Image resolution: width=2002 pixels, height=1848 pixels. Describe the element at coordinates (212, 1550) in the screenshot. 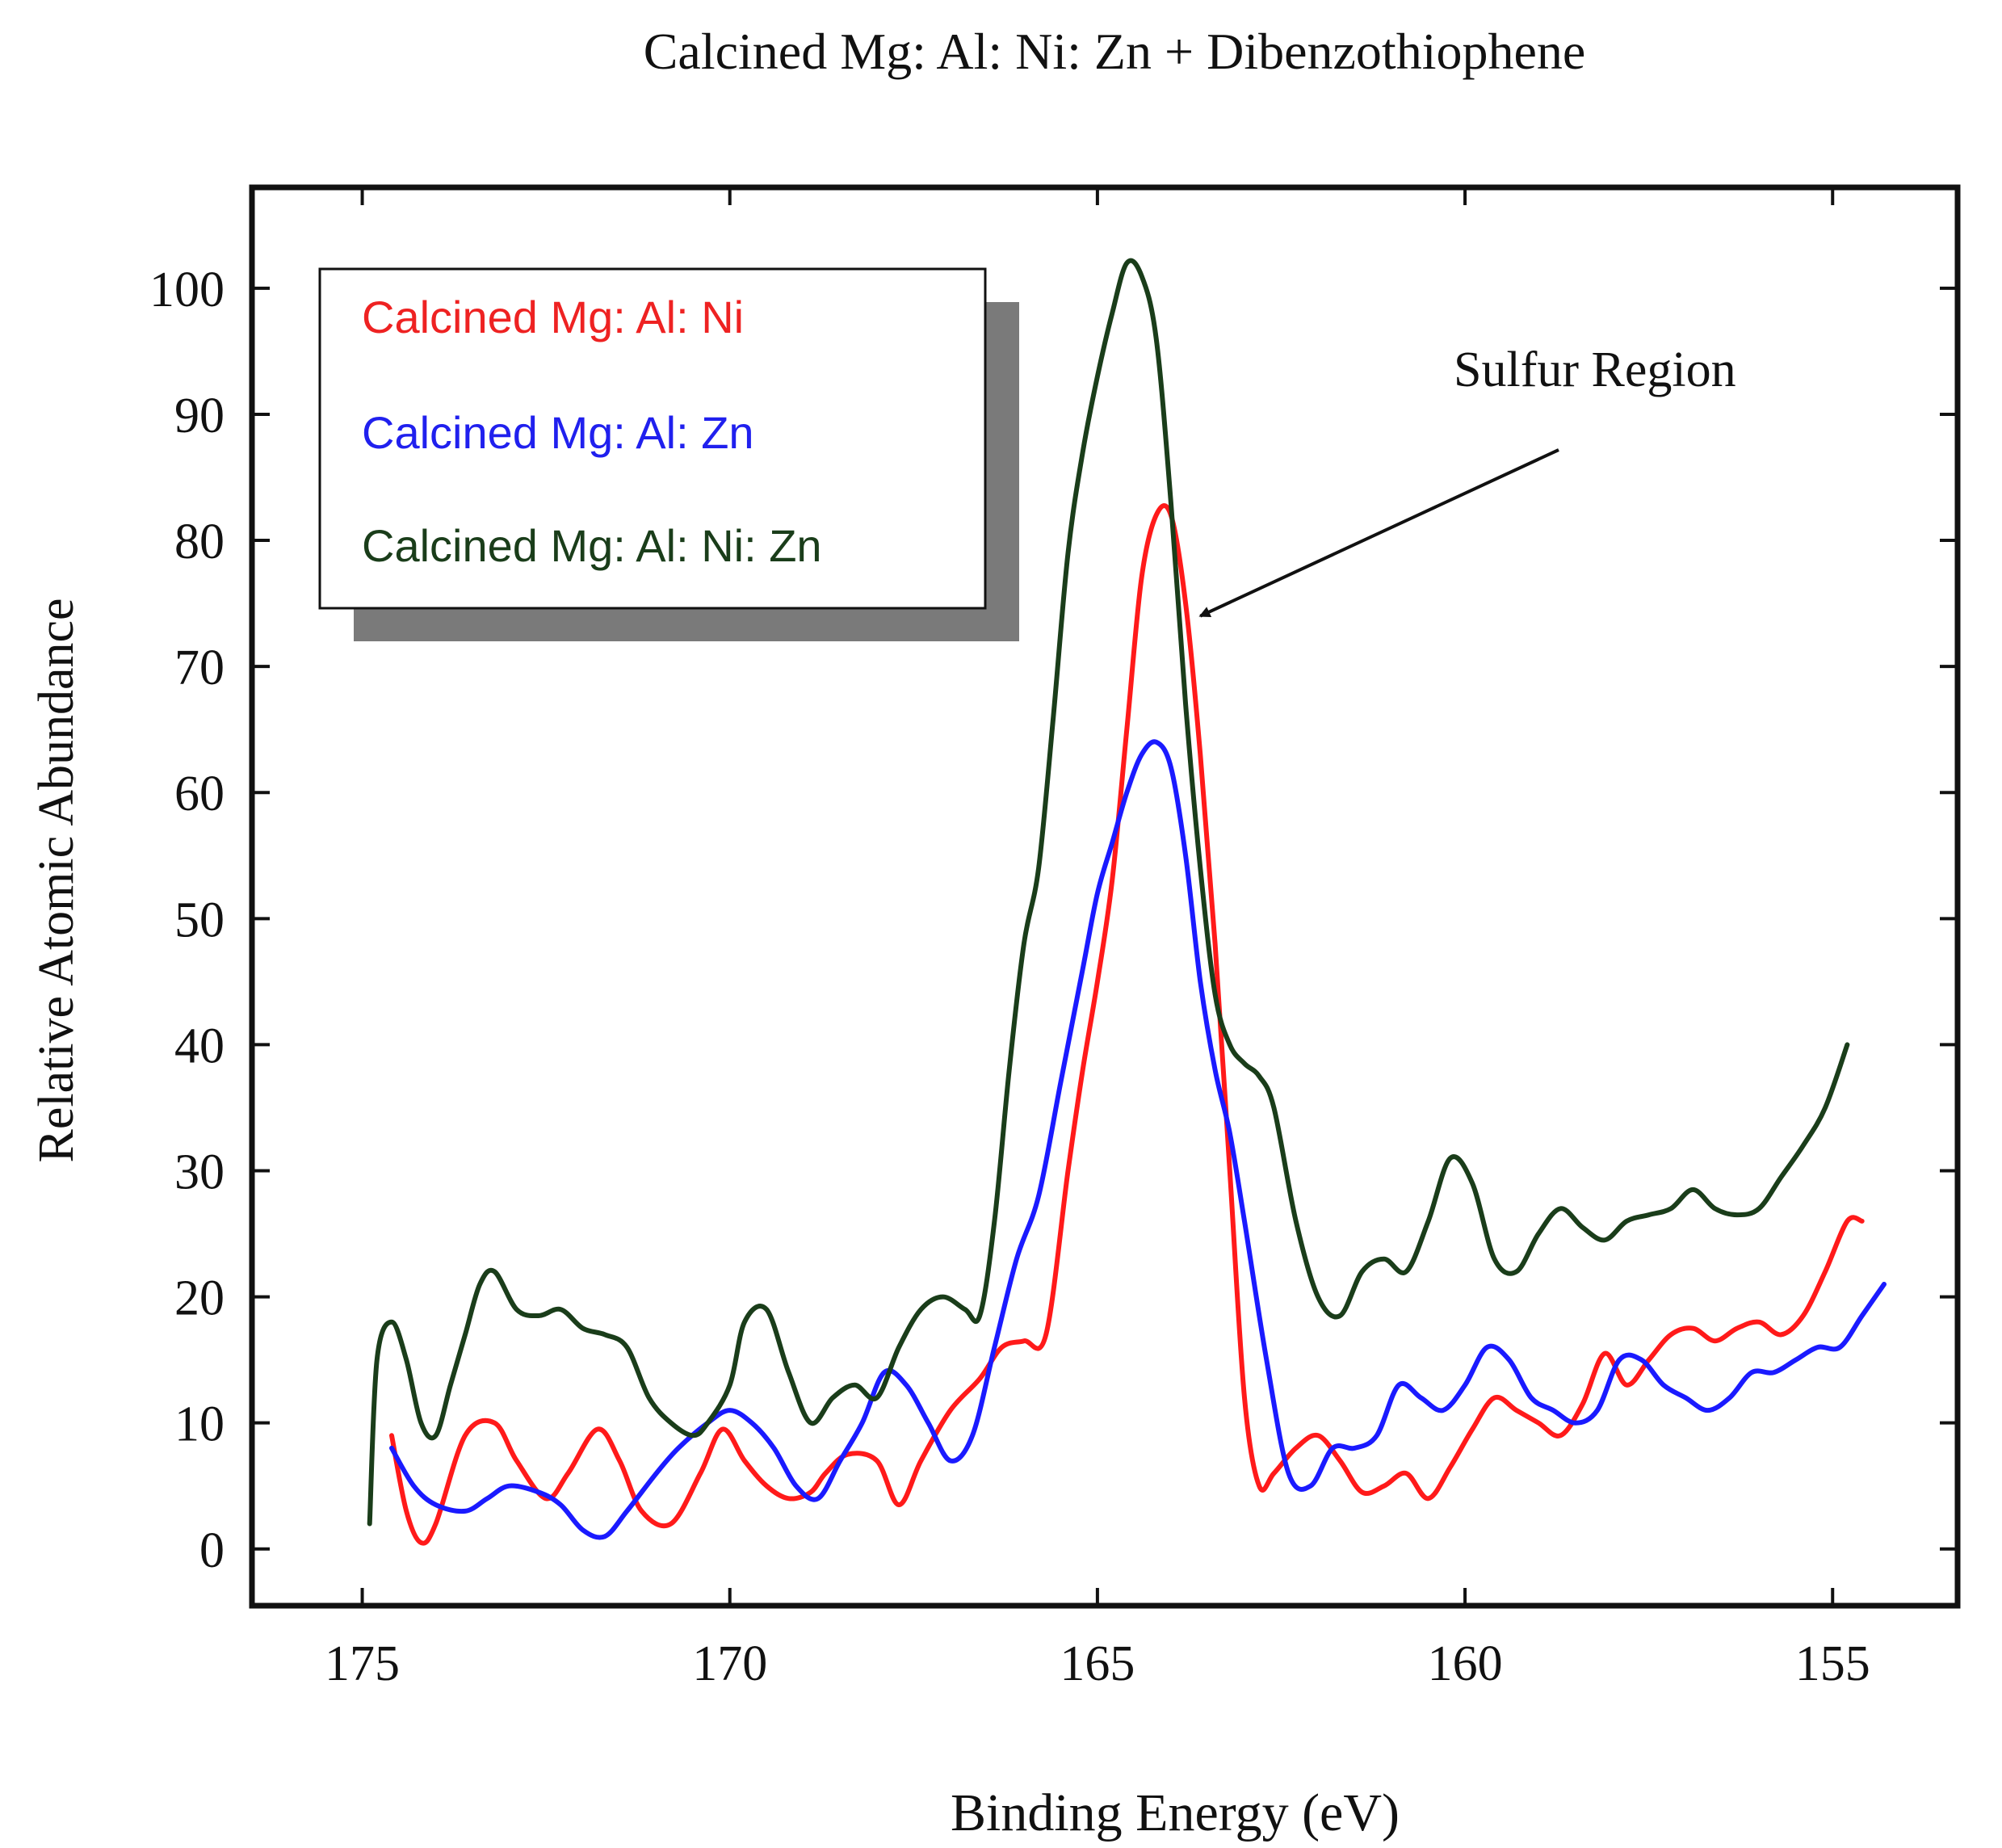

I see `y-tick-label-0: 0` at that location.